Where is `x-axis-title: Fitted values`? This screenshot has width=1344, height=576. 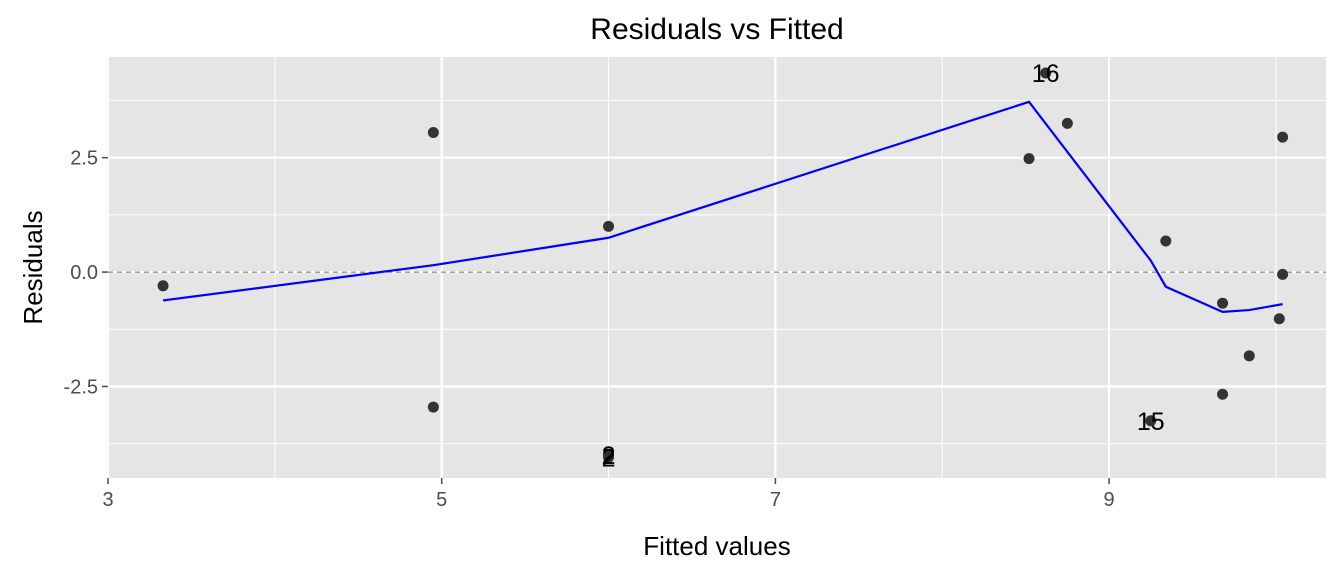 x-axis-title: Fitted values is located at coordinates (716, 546).